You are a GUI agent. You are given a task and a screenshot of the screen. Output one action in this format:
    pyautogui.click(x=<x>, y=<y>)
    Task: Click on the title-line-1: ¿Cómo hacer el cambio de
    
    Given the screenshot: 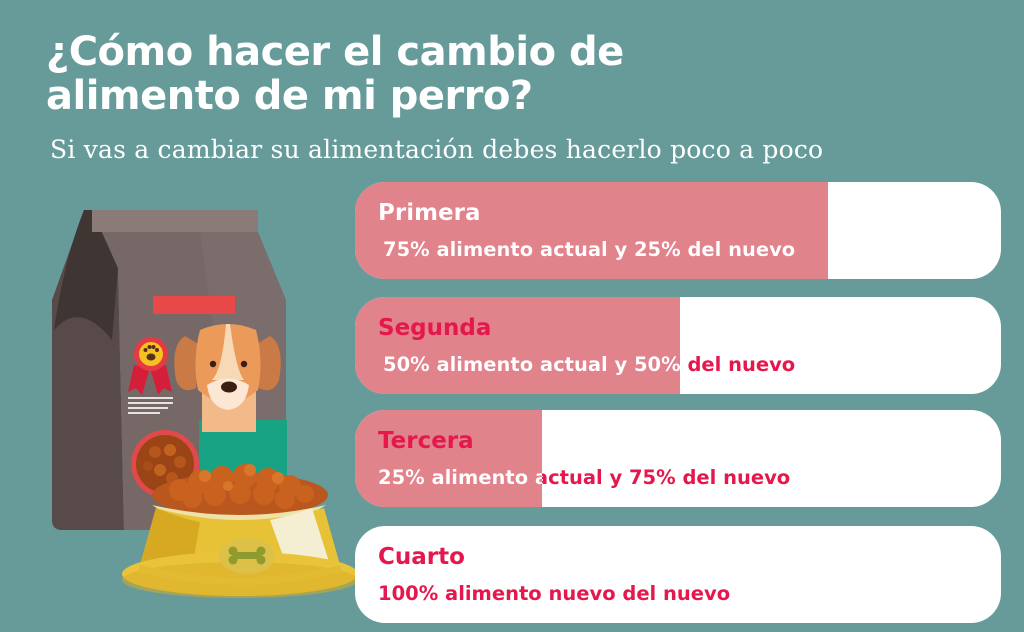 What is the action you would take?
    pyautogui.click(x=335, y=52)
    